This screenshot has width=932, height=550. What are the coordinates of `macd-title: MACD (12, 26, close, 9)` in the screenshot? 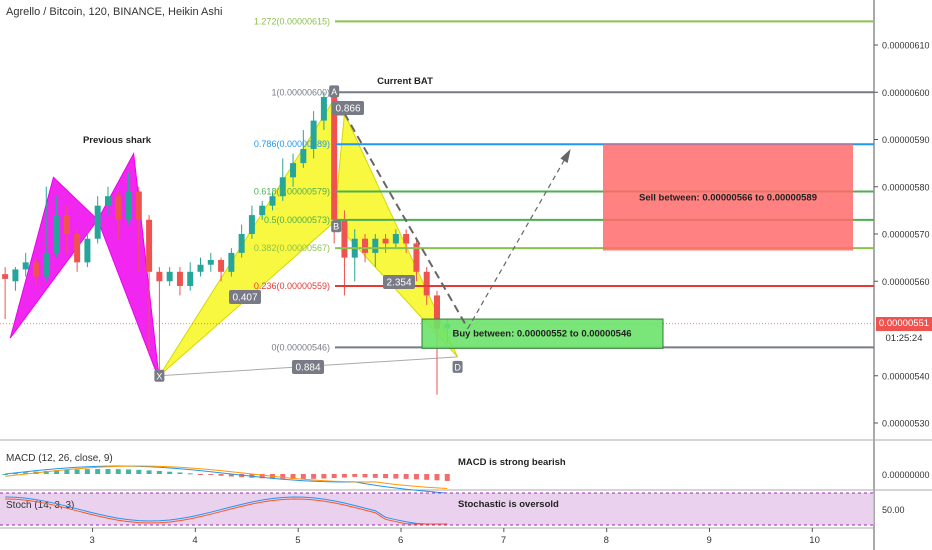 It's located at (59, 458).